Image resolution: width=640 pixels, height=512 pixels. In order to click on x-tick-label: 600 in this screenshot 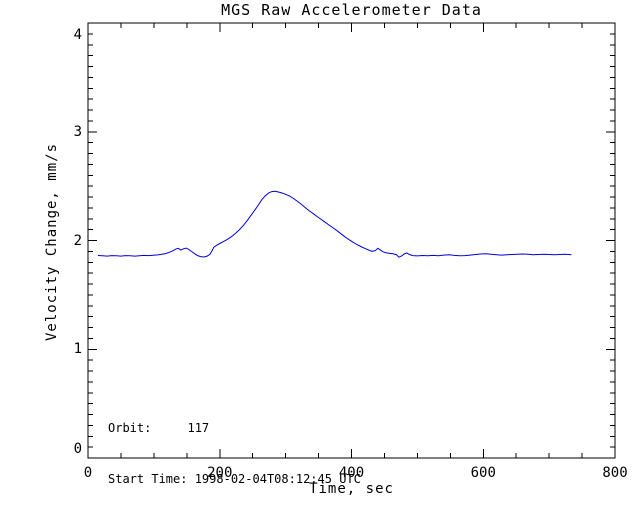, I will do `click(483, 473)`.